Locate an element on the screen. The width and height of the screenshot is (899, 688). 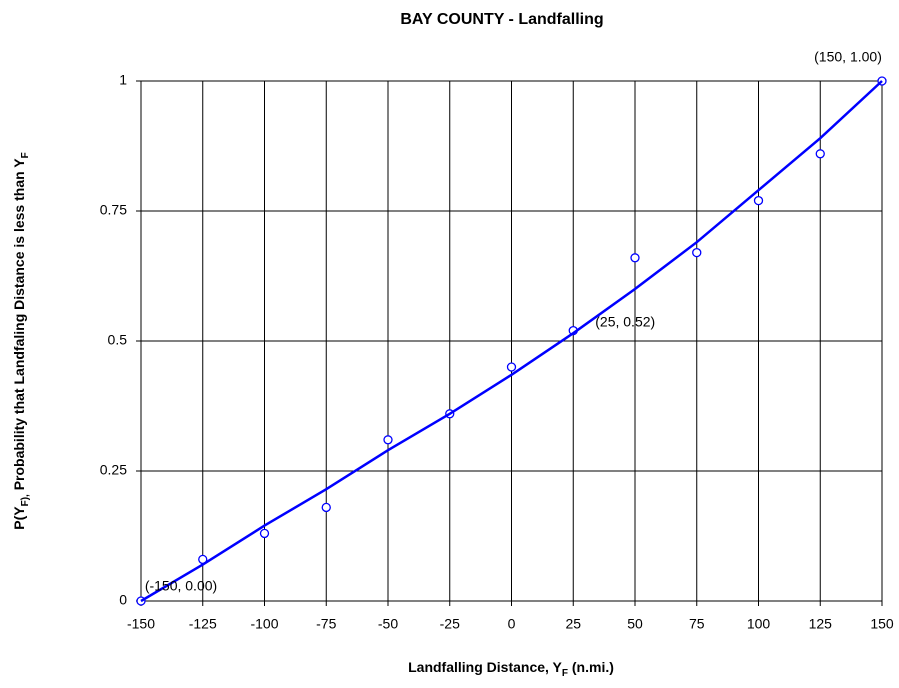
x-tick-label: 125 is located at coordinates (821, 624).